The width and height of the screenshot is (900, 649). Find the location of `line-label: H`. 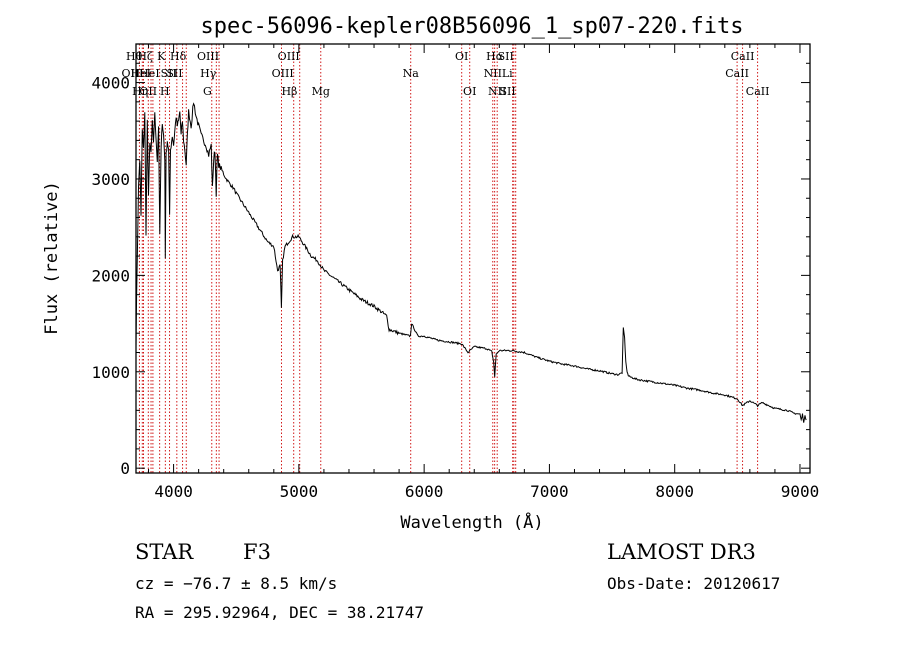

line-label: H is located at coordinates (165, 91).